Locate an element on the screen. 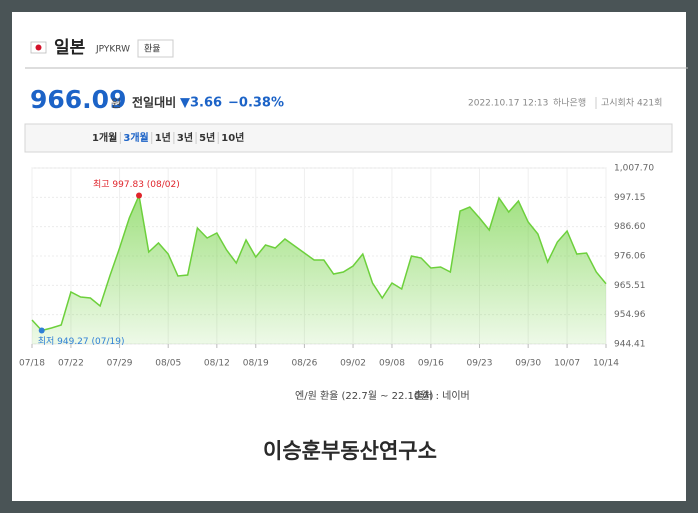  y-tick-label: 986.60 is located at coordinates (630, 227).